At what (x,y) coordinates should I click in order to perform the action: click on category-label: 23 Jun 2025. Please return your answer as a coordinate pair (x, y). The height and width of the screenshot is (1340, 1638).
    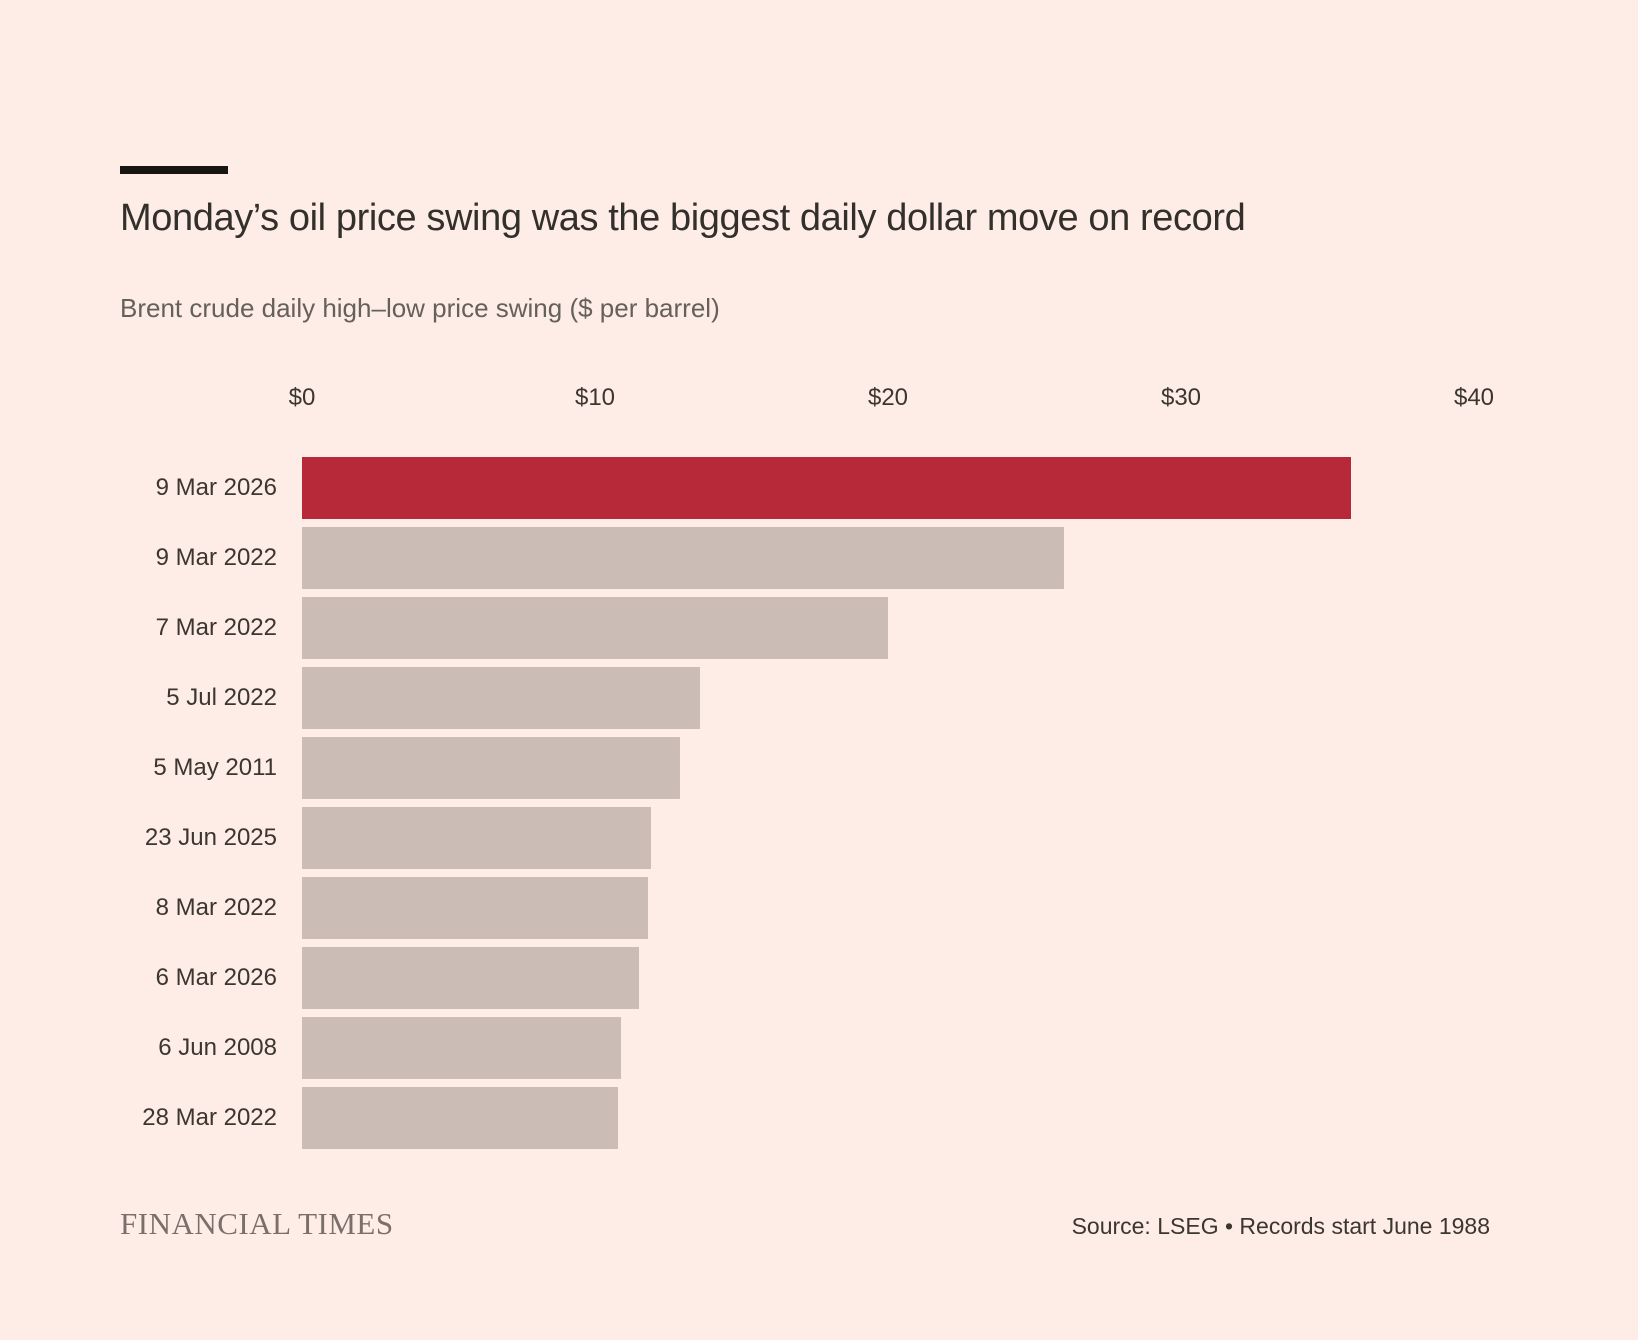
    Looking at the image, I should click on (210, 837).